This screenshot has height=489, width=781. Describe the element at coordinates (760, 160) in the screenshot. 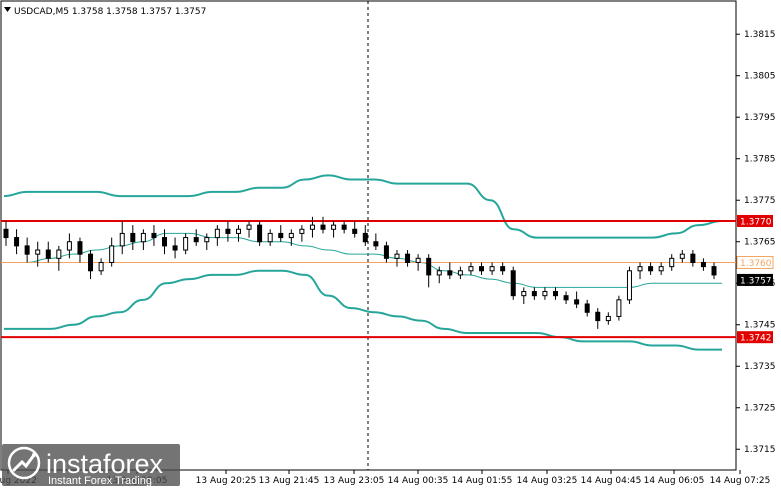

I see `price-tick-label: 1.3785` at that location.